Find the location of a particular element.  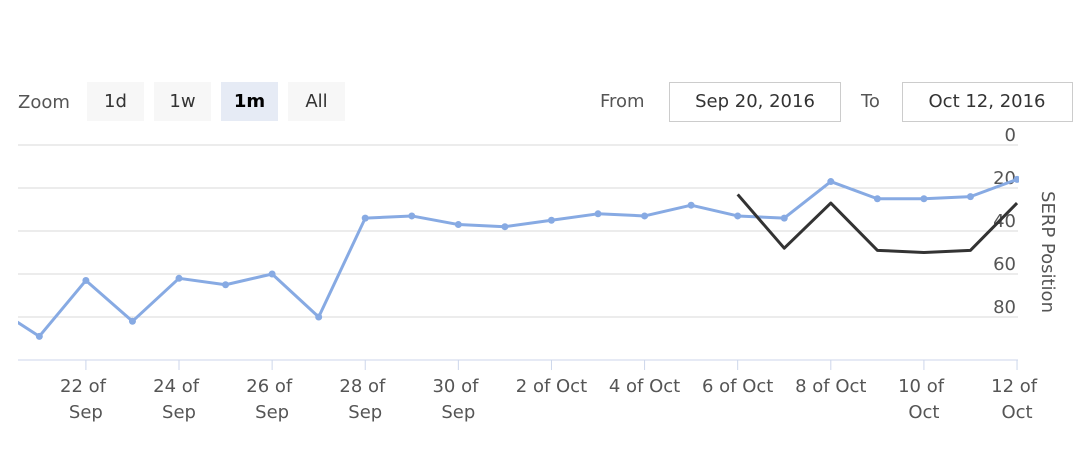

from-value: Sep 20, 2016 is located at coordinates (755, 101).